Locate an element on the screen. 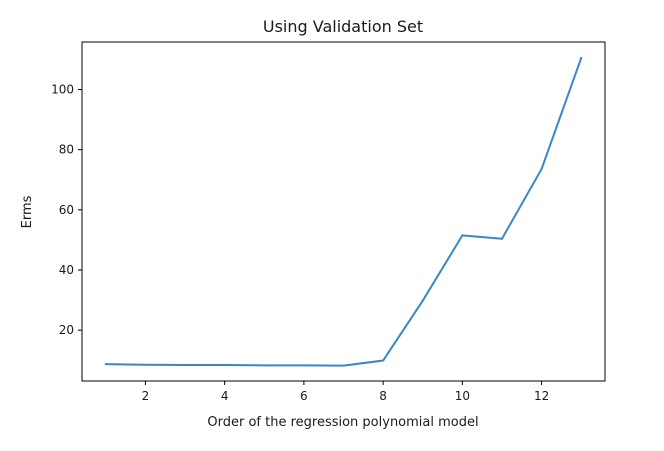  y-tick-label: 80 is located at coordinates (66, 150).